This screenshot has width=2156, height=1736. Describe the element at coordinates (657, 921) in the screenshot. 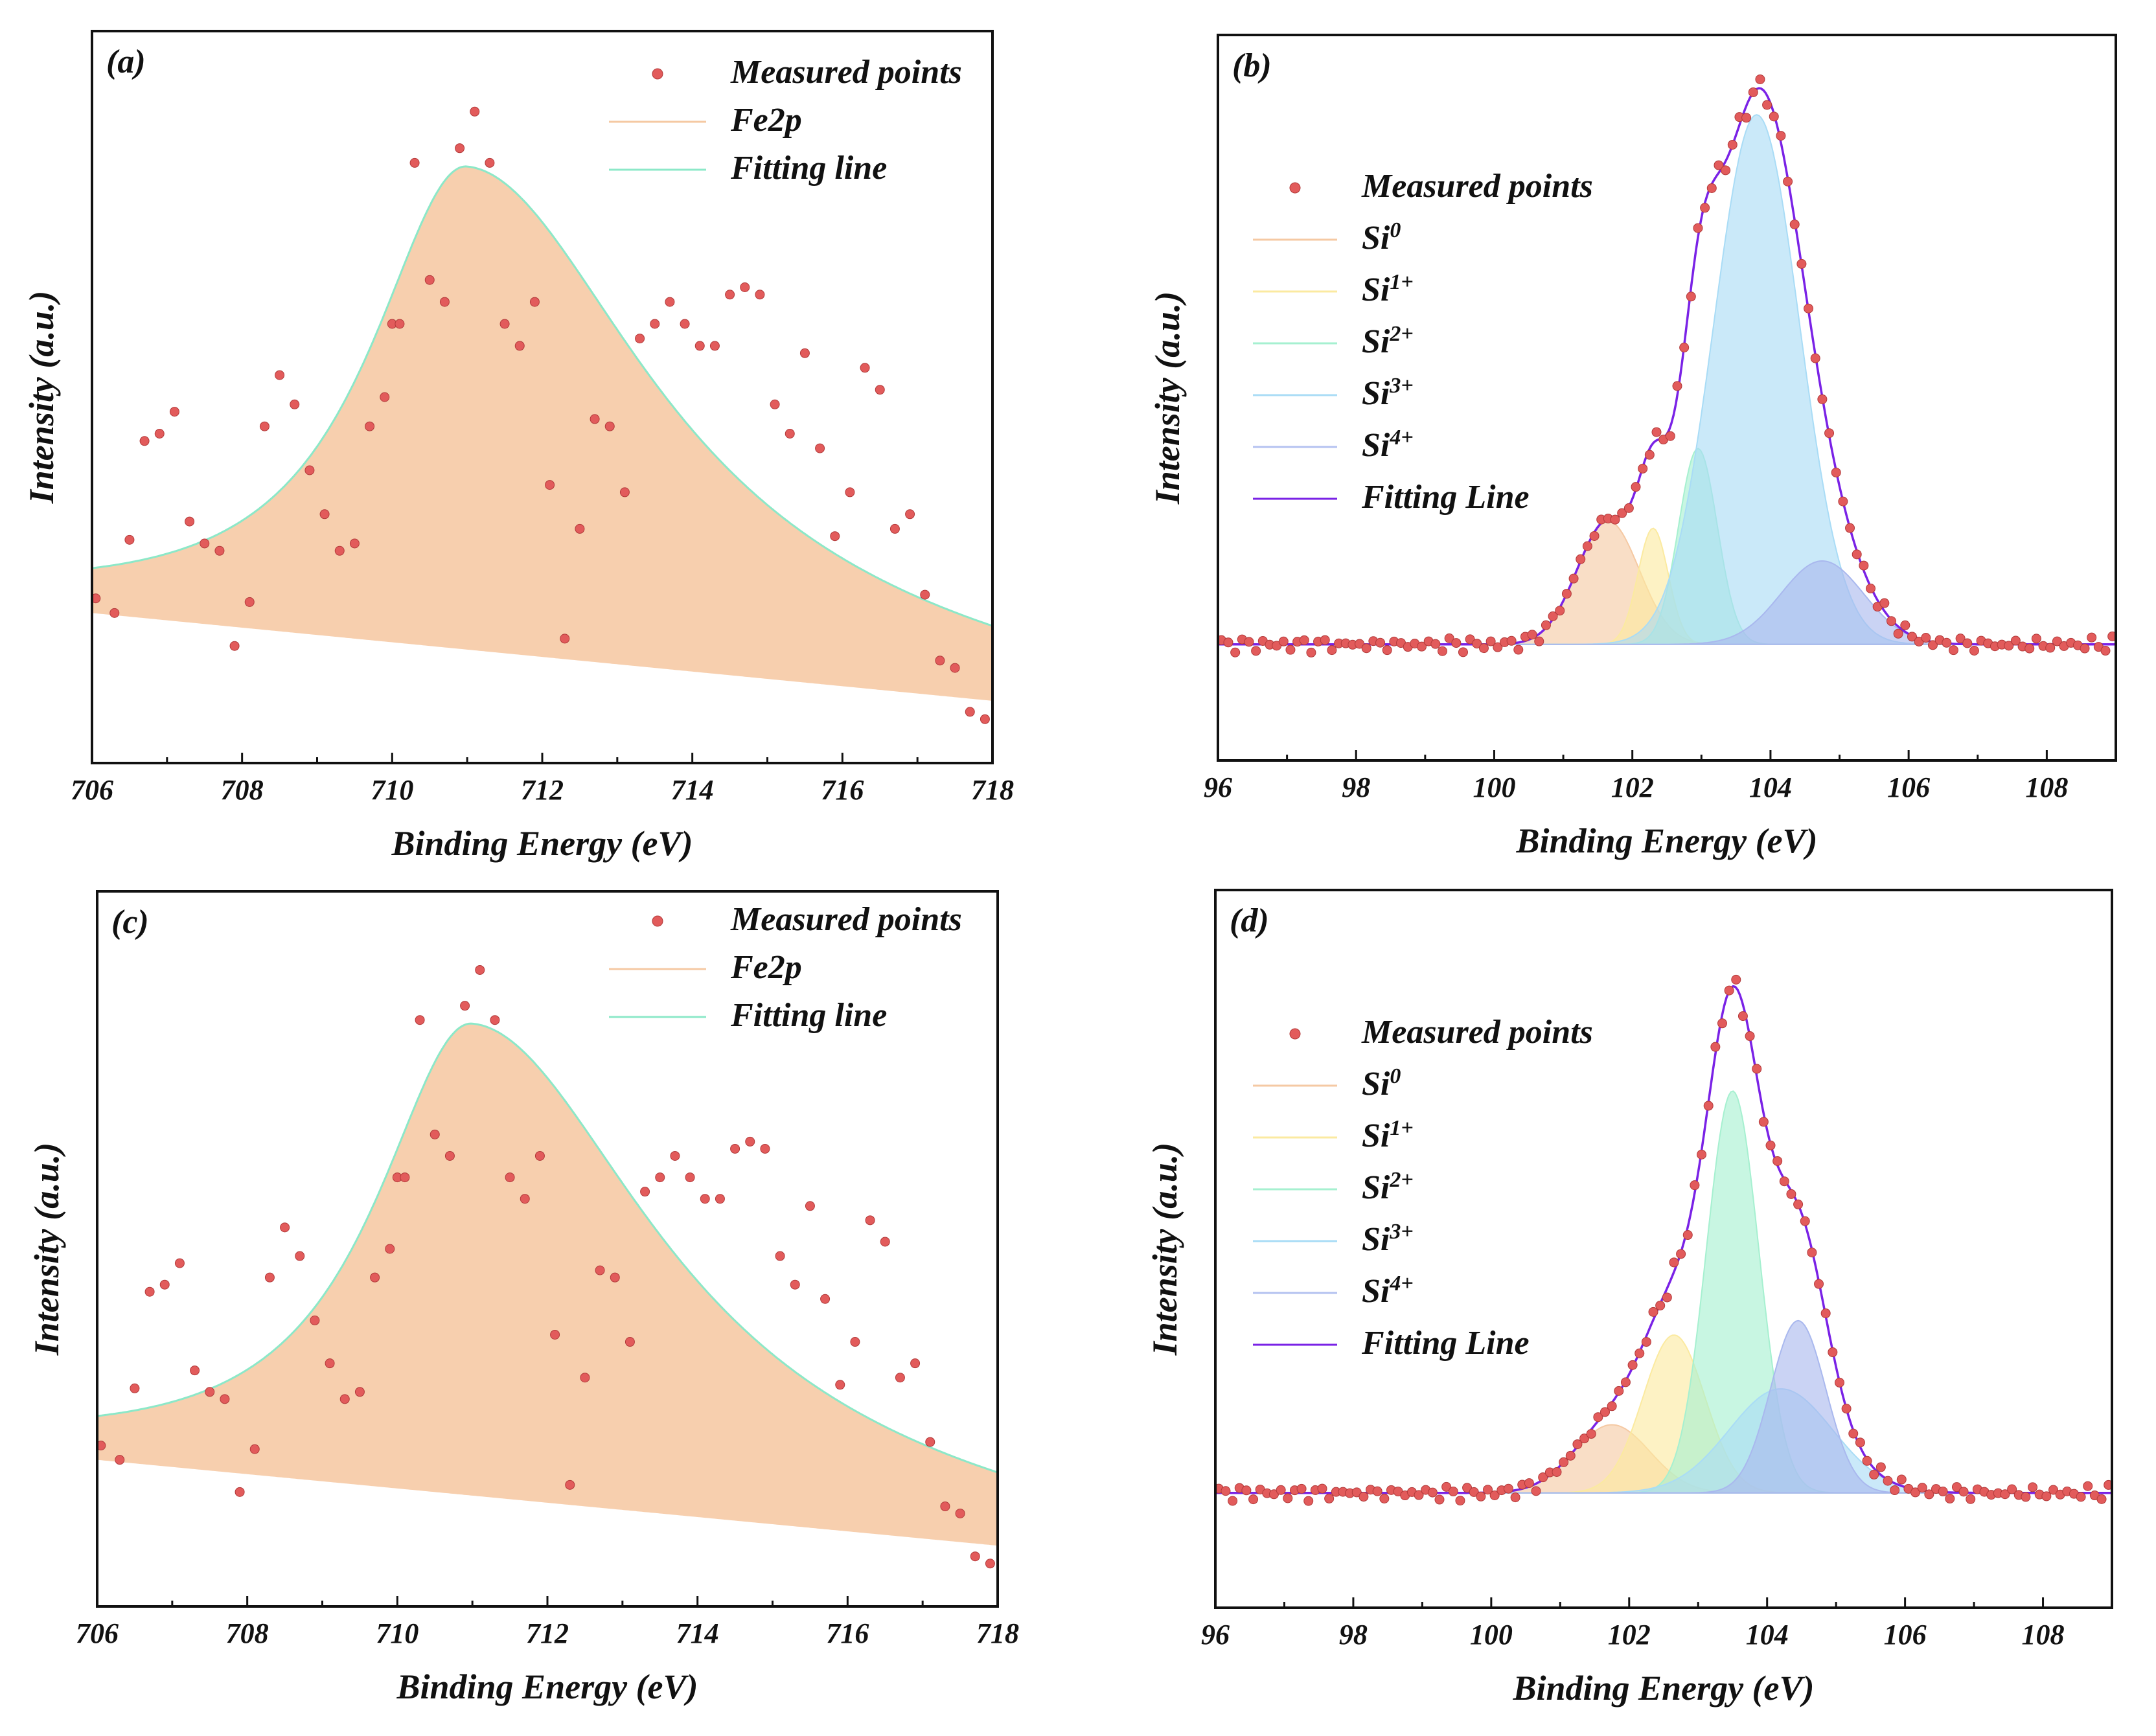

I see `legend-marker-points` at that location.